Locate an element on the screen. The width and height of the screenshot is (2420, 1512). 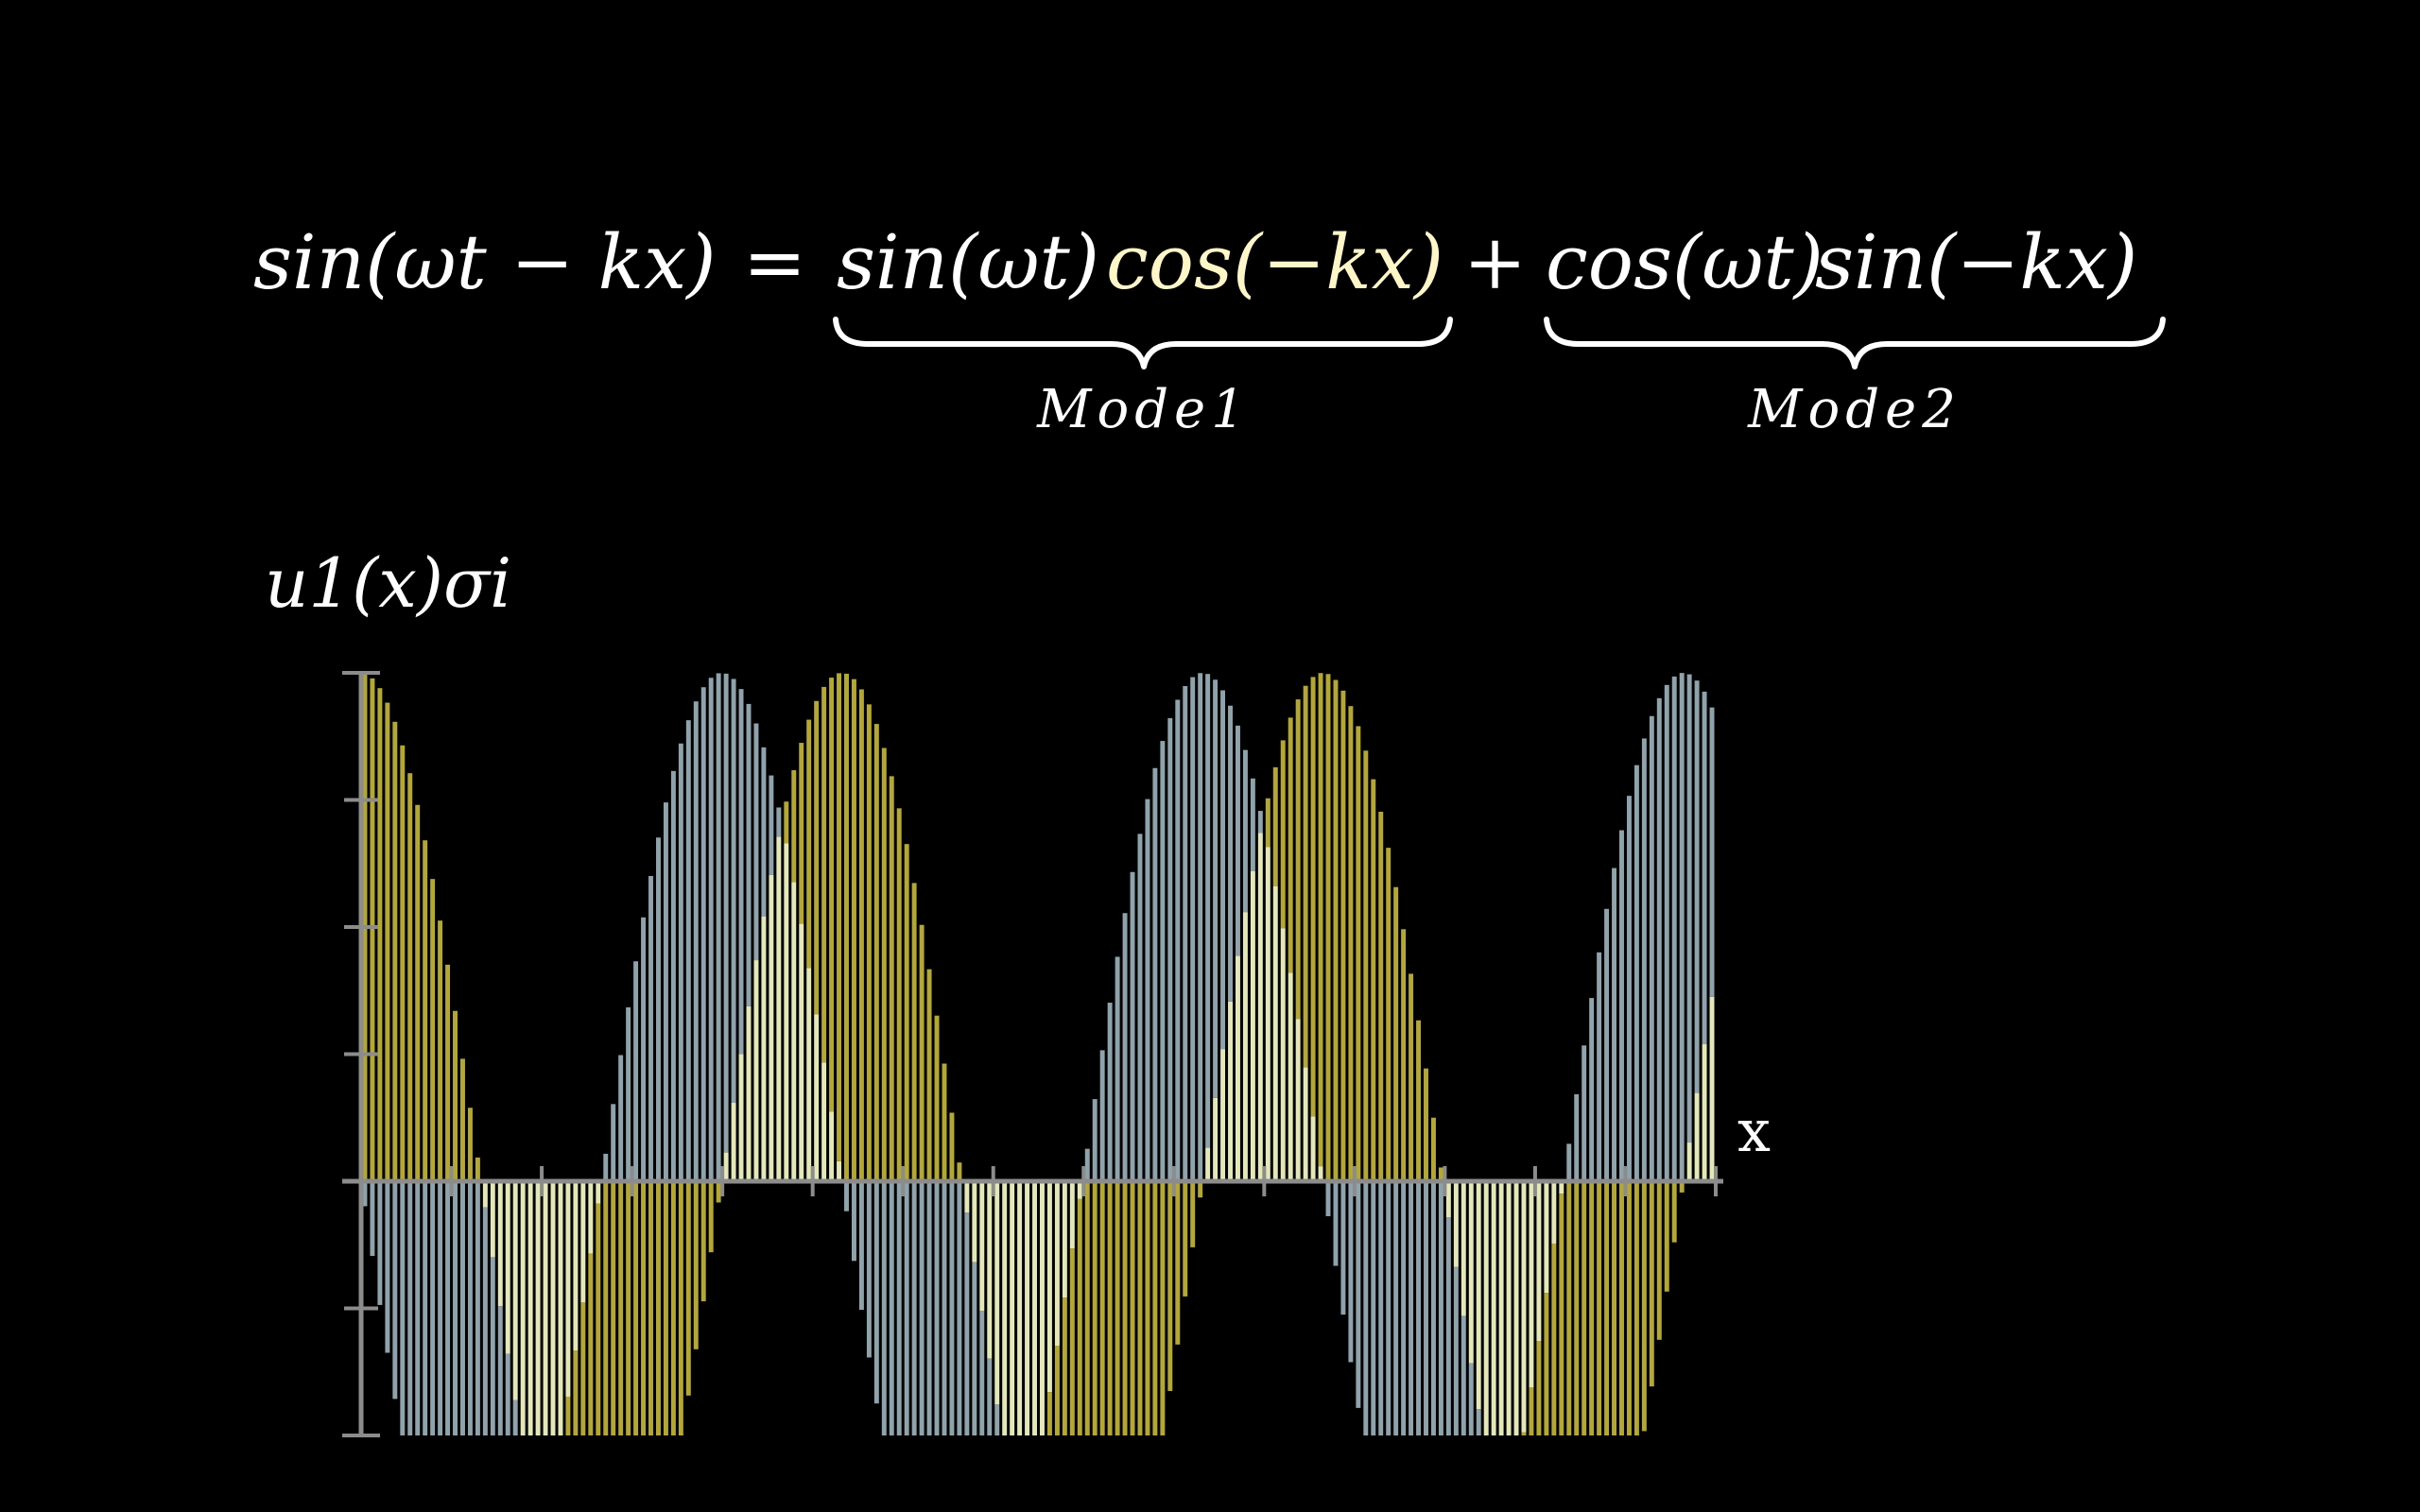
equation-plus: + is located at coordinates (1495, 262).